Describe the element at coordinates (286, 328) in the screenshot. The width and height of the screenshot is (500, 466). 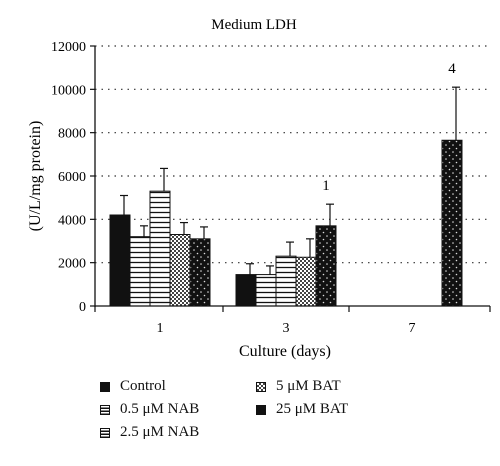
I see `x-tick-label-3: 3` at that location.